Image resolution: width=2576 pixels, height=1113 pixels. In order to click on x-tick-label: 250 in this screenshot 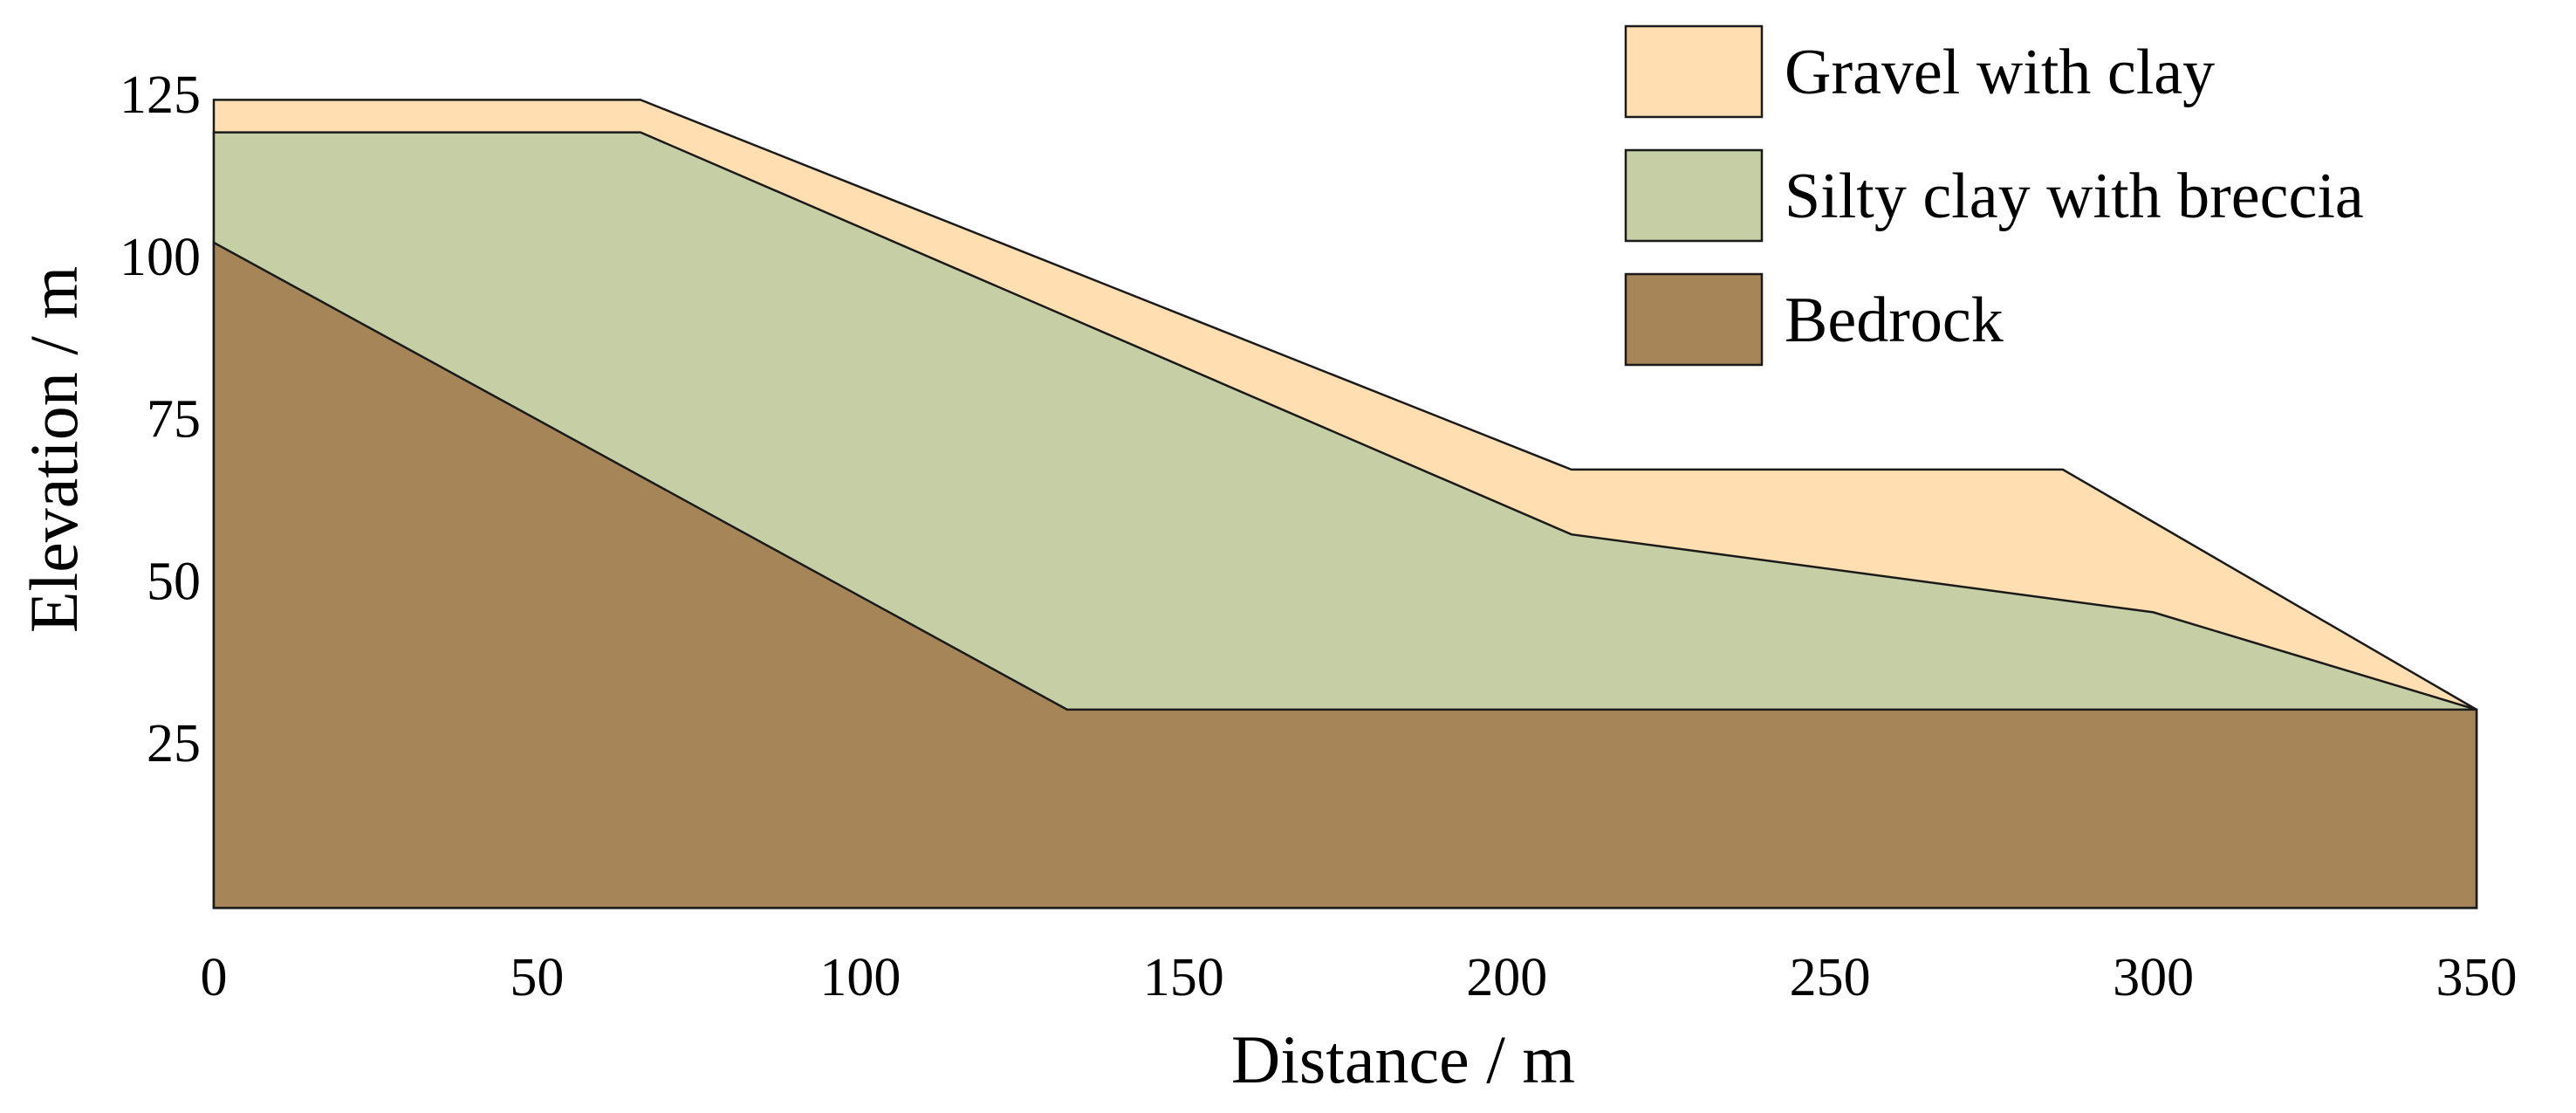, I will do `click(1831, 977)`.